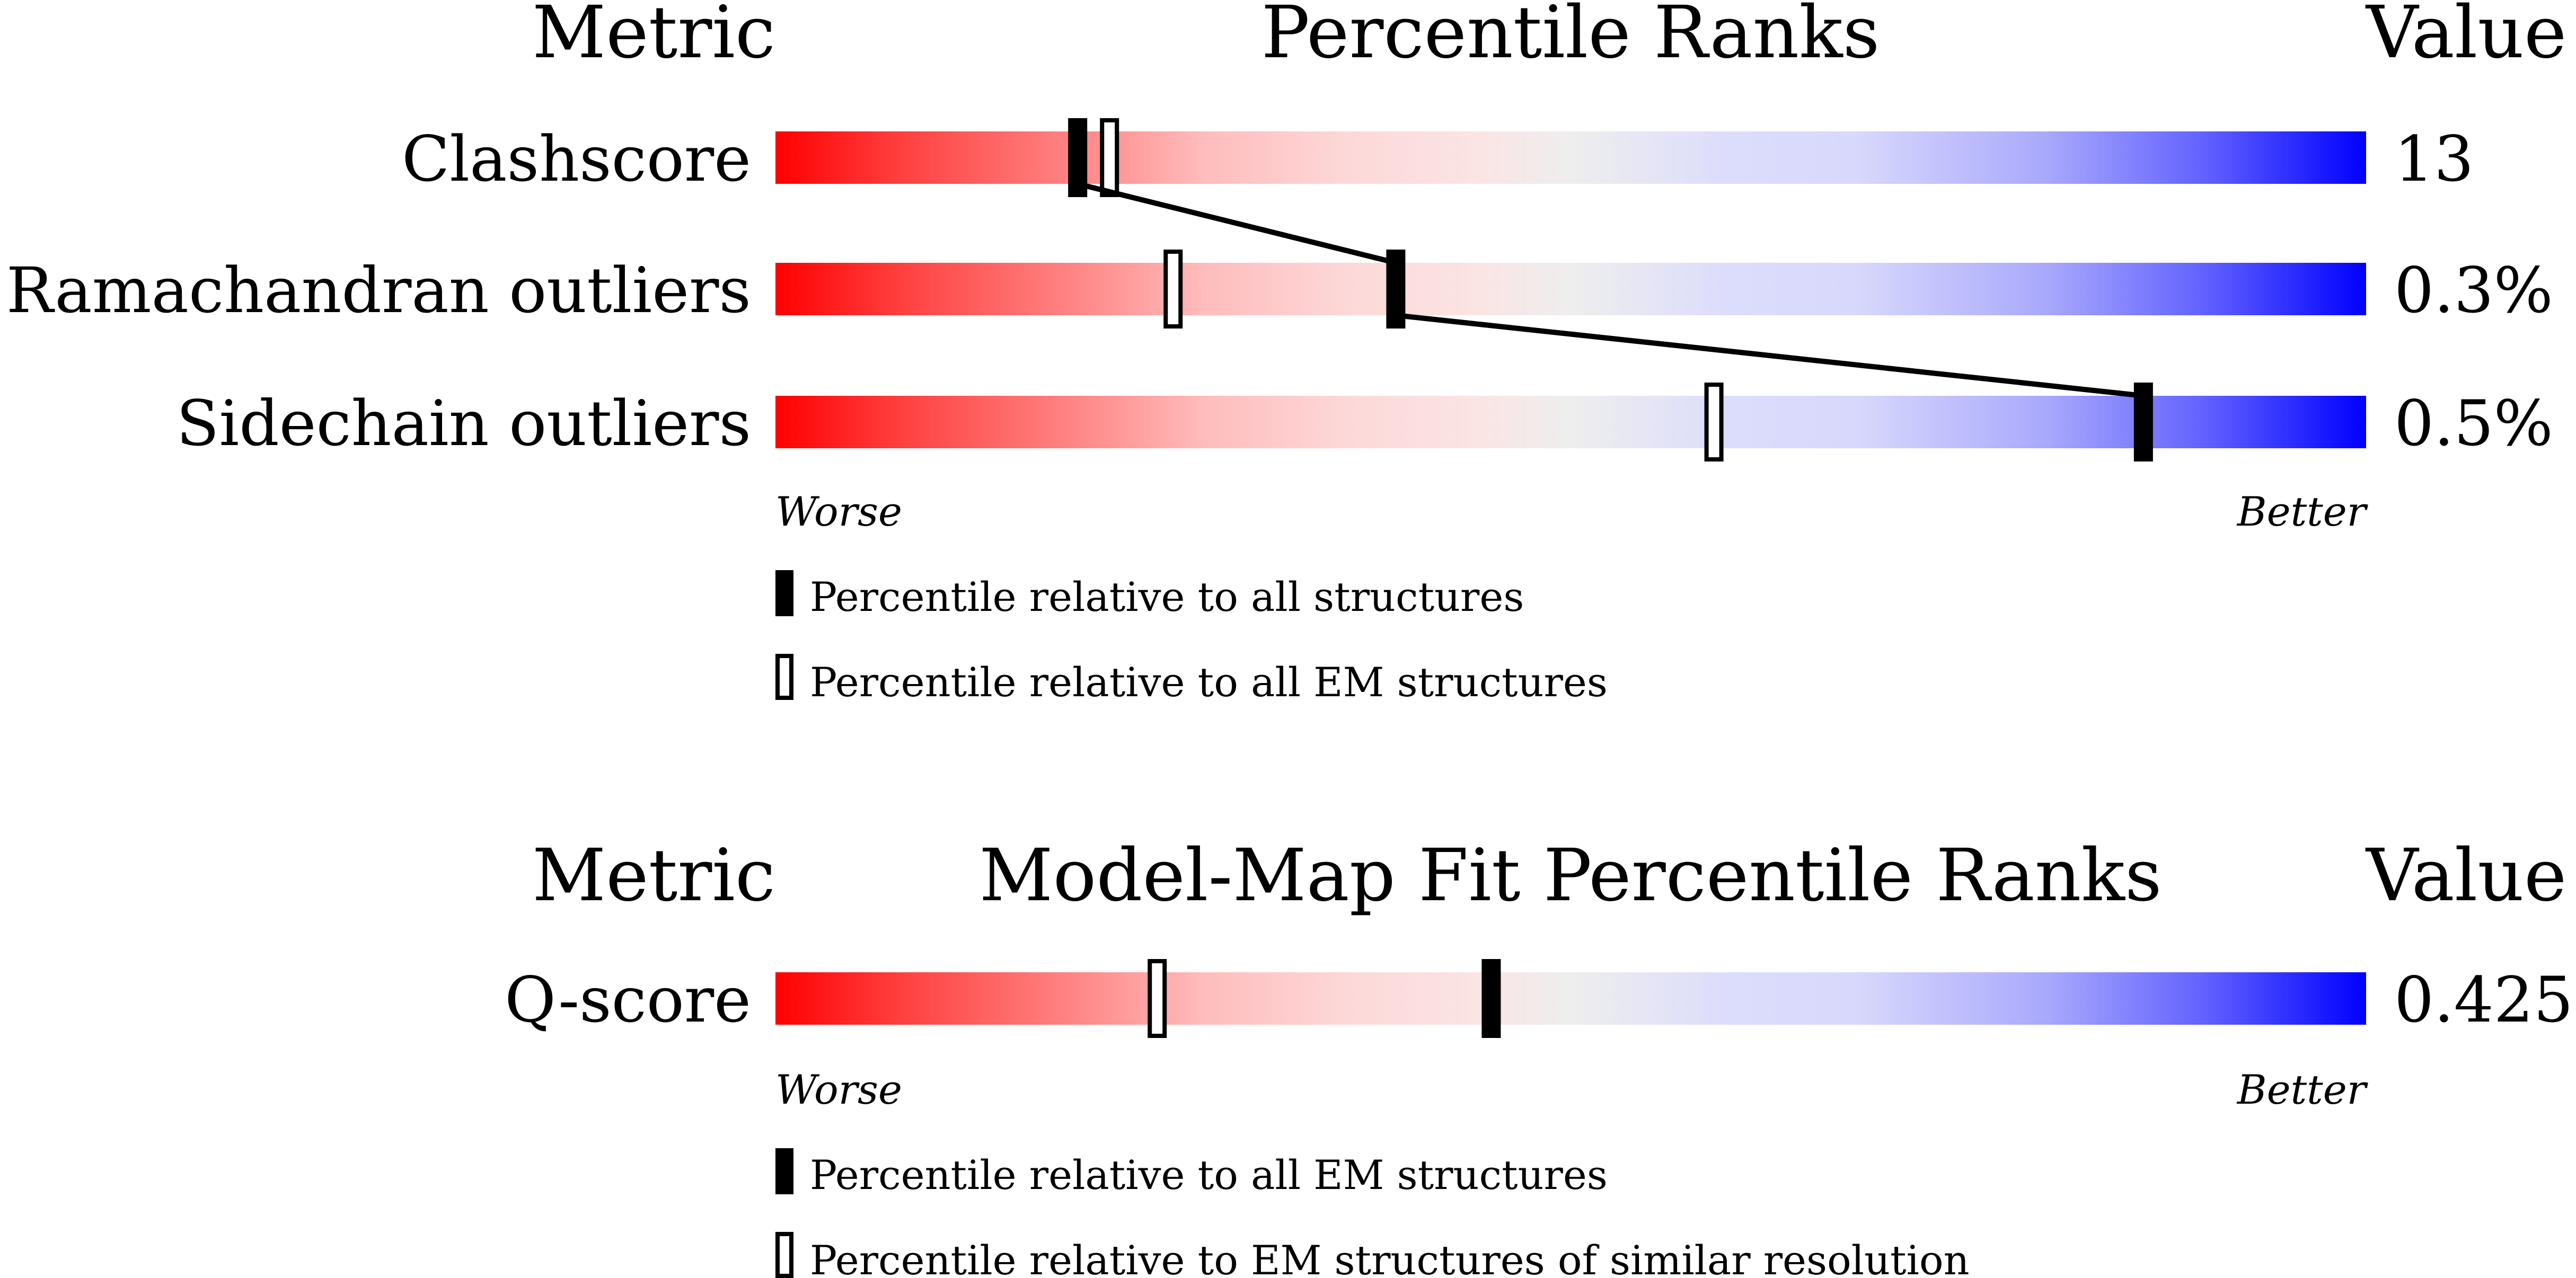 This screenshot has width=2576, height=1278. I want to click on legend-label-filled: Percentile relative to all structures, so click(1167, 596).